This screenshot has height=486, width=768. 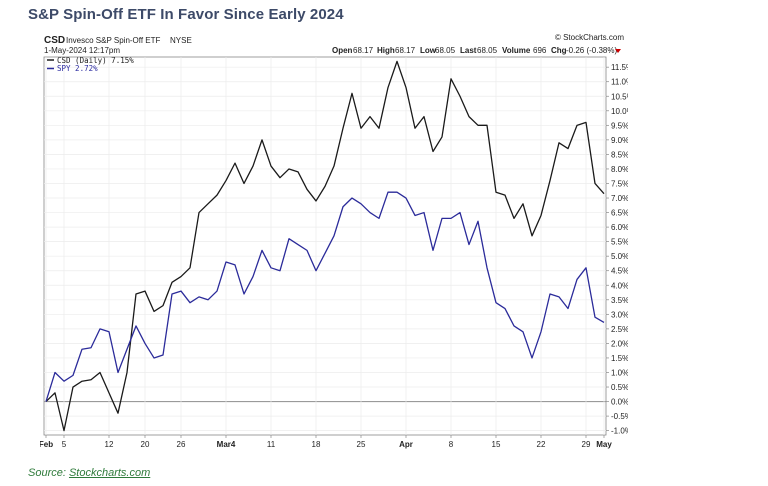 I want to click on x-tick-label: May, so click(x=604, y=444).